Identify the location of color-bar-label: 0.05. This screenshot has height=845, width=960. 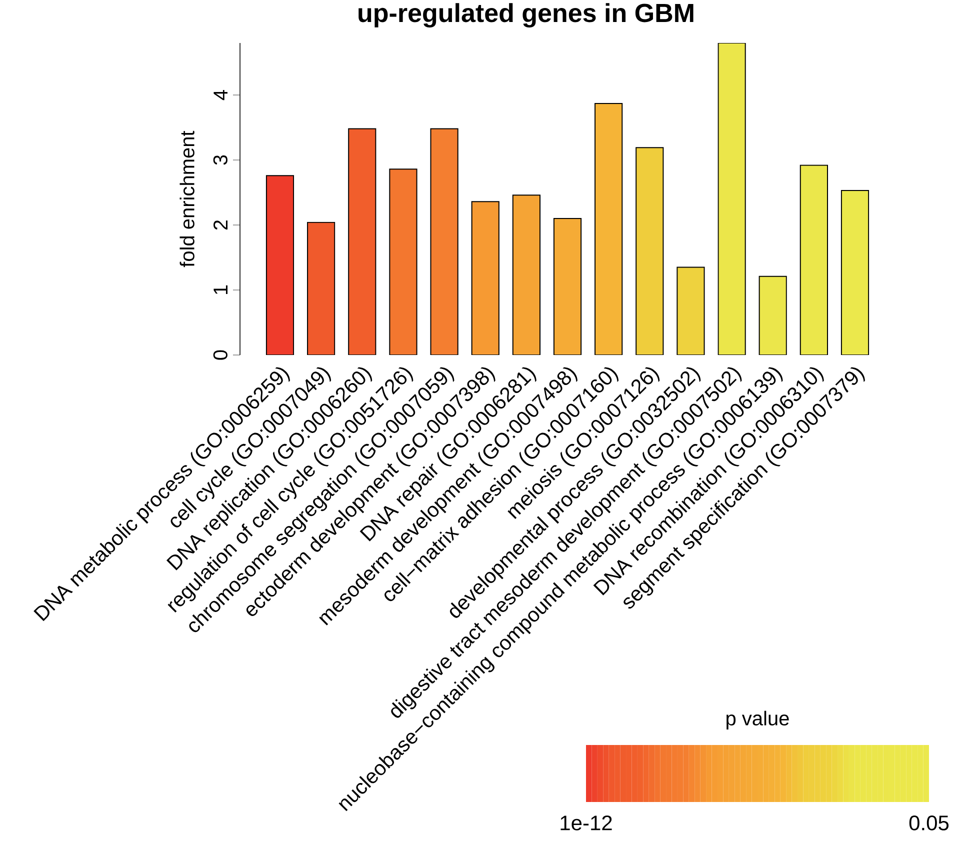
(929, 823).